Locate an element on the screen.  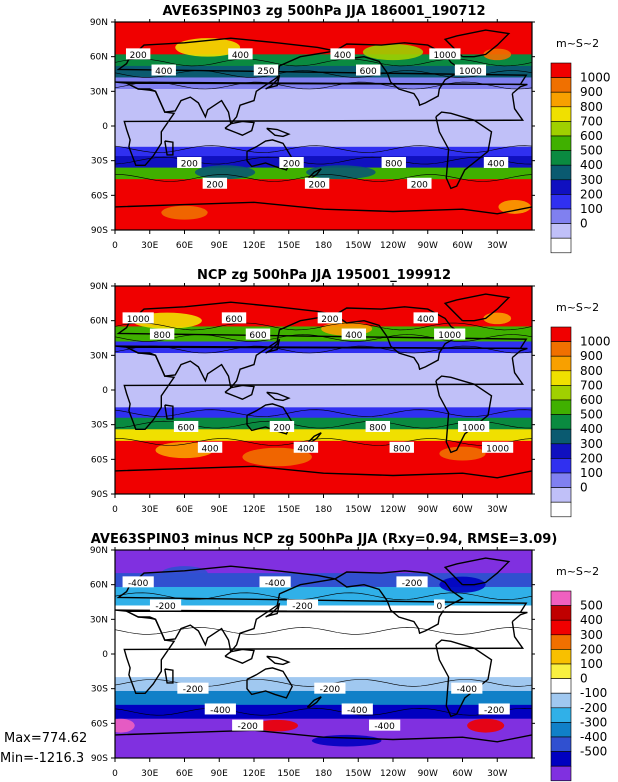
y-tick-label: 30S is located at coordinates (99, 690).